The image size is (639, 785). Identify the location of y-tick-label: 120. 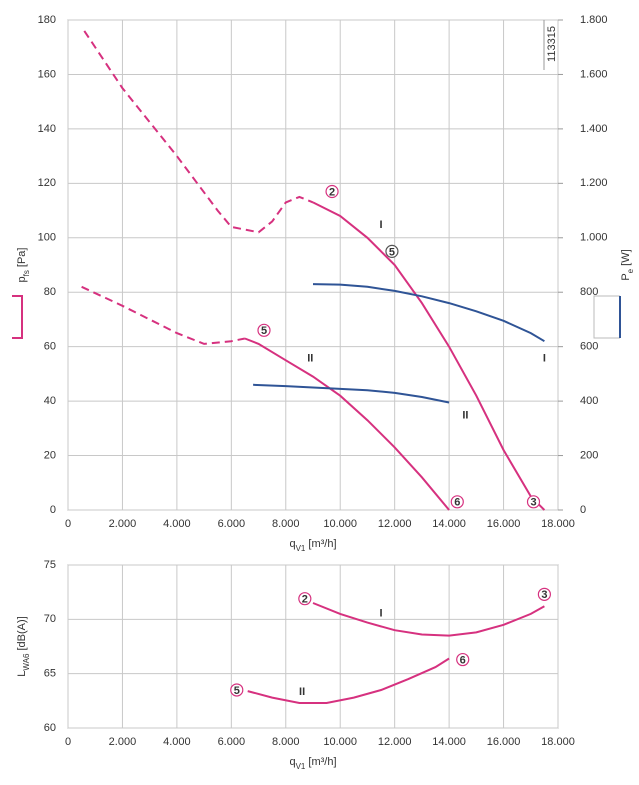
(47, 183).